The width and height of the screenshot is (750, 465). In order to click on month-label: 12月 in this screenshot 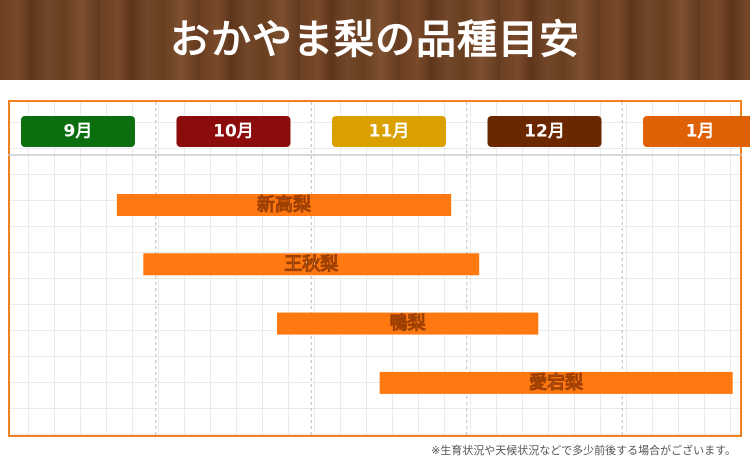, I will do `click(544, 132)`.